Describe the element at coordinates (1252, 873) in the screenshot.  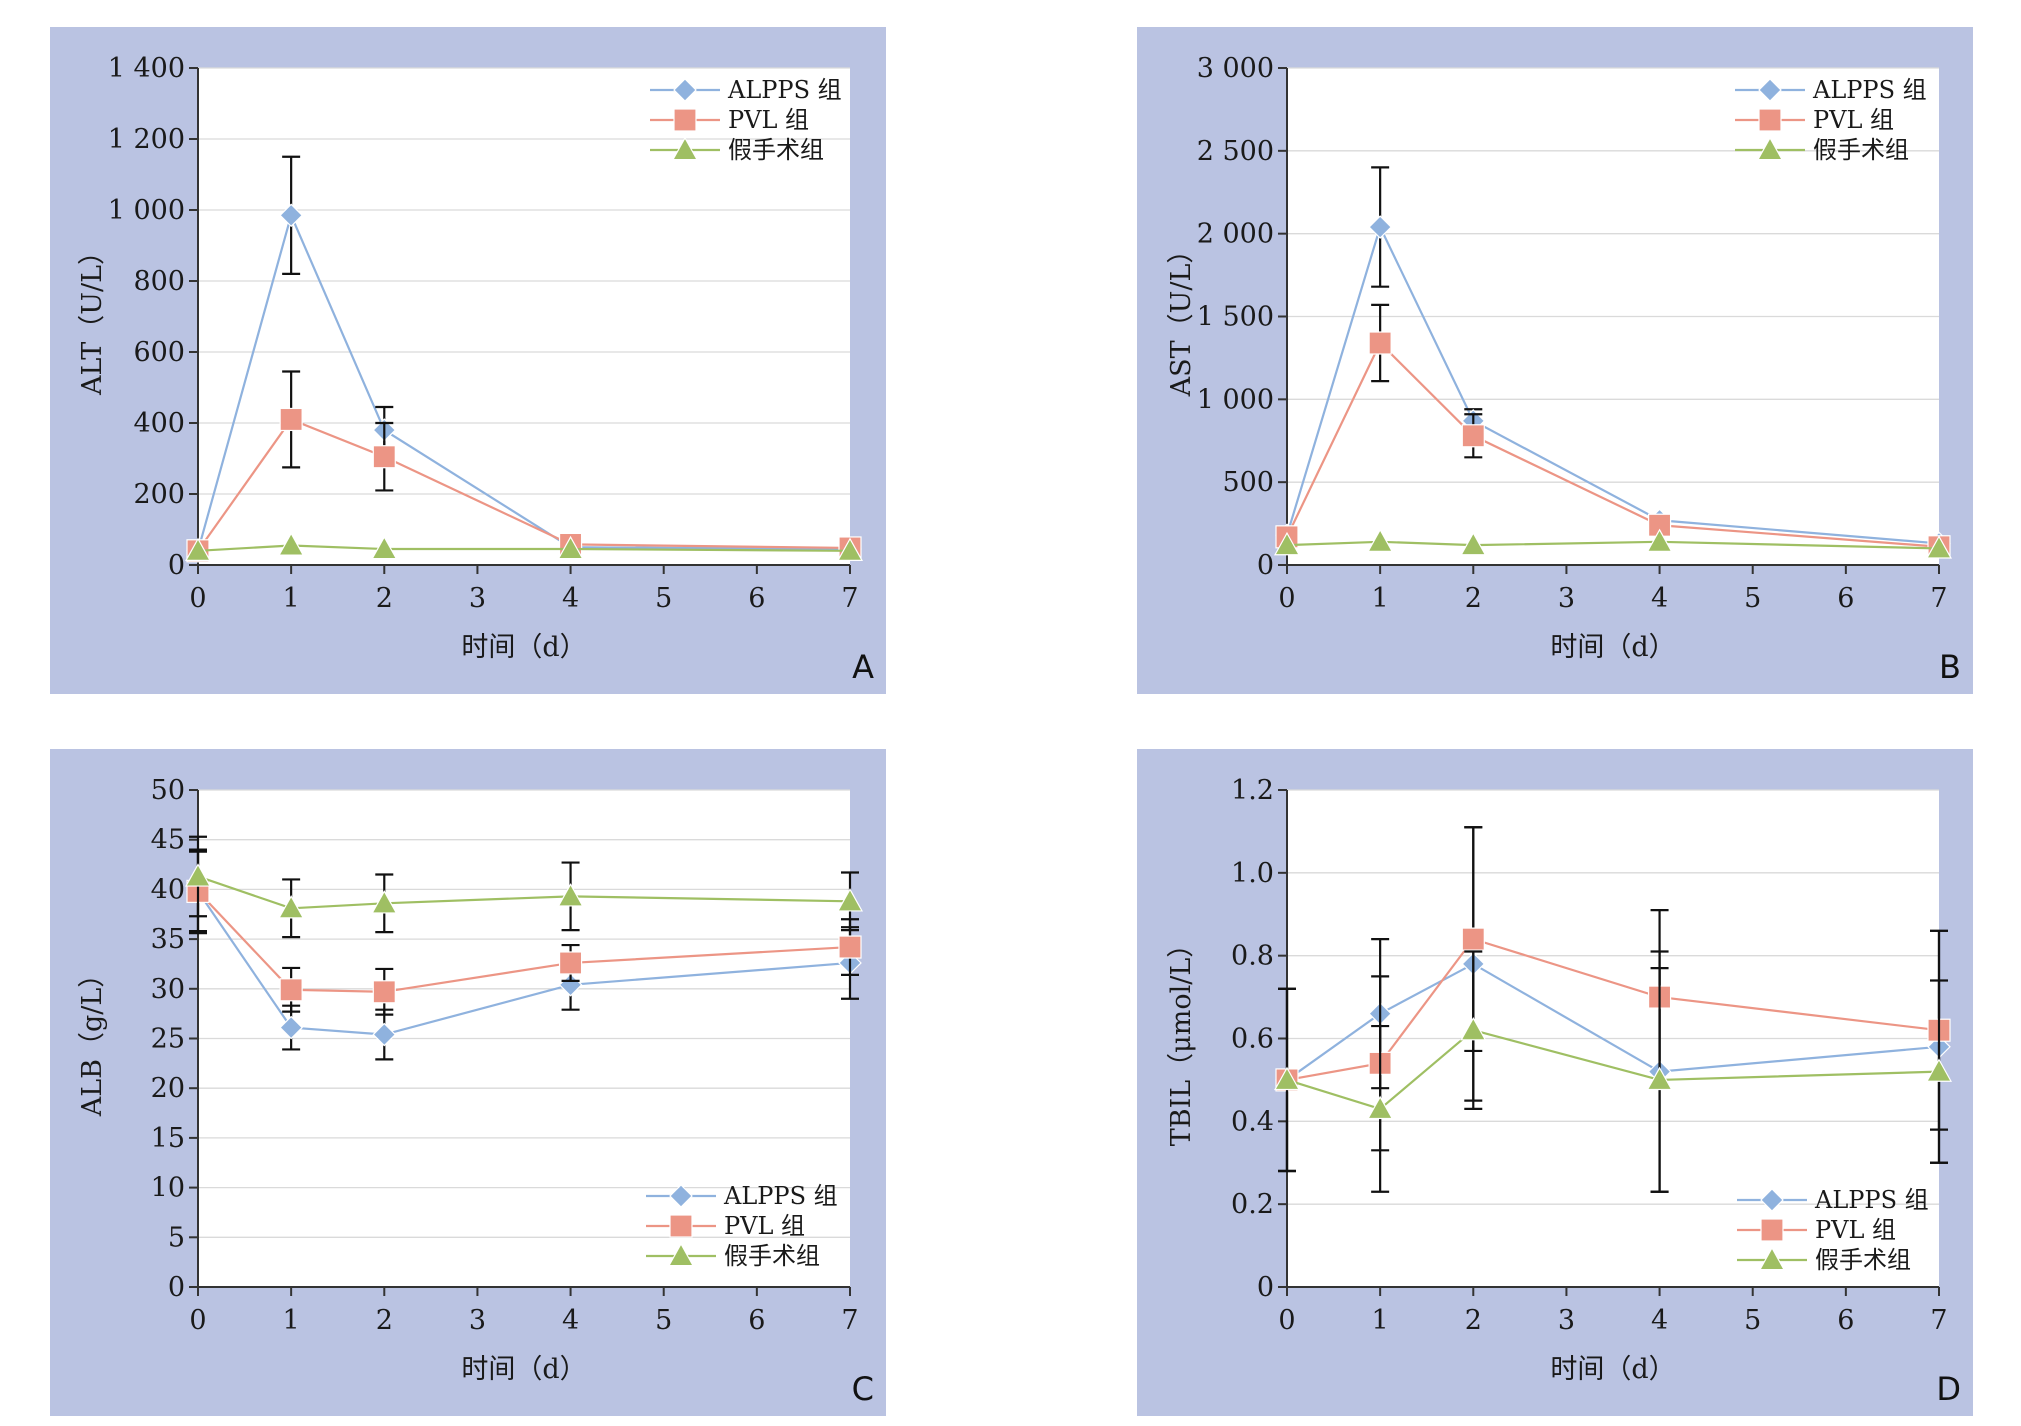
I see `y-tick-label: 1.0` at that location.